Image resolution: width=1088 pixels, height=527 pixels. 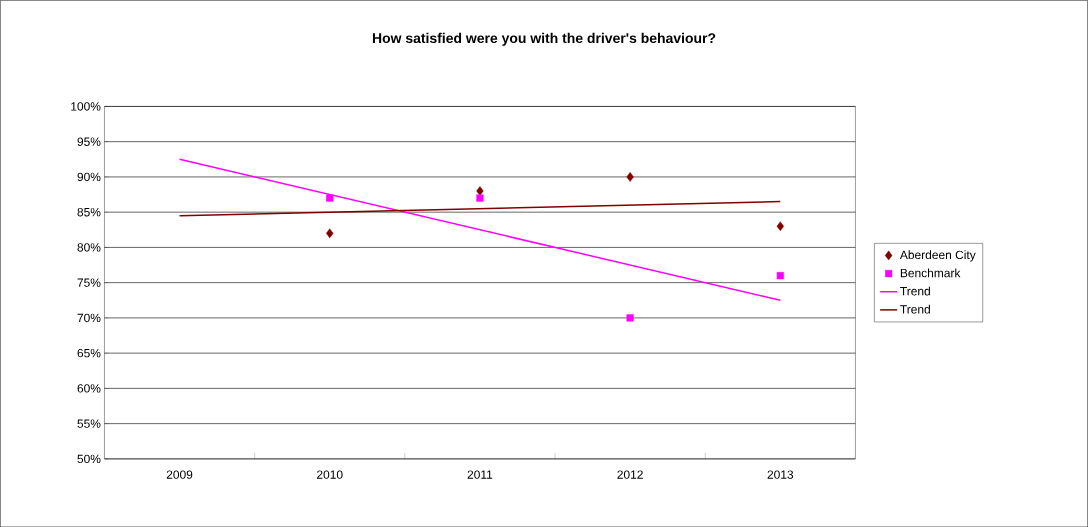 I want to click on y-tick-label: 100%, so click(x=86, y=106).